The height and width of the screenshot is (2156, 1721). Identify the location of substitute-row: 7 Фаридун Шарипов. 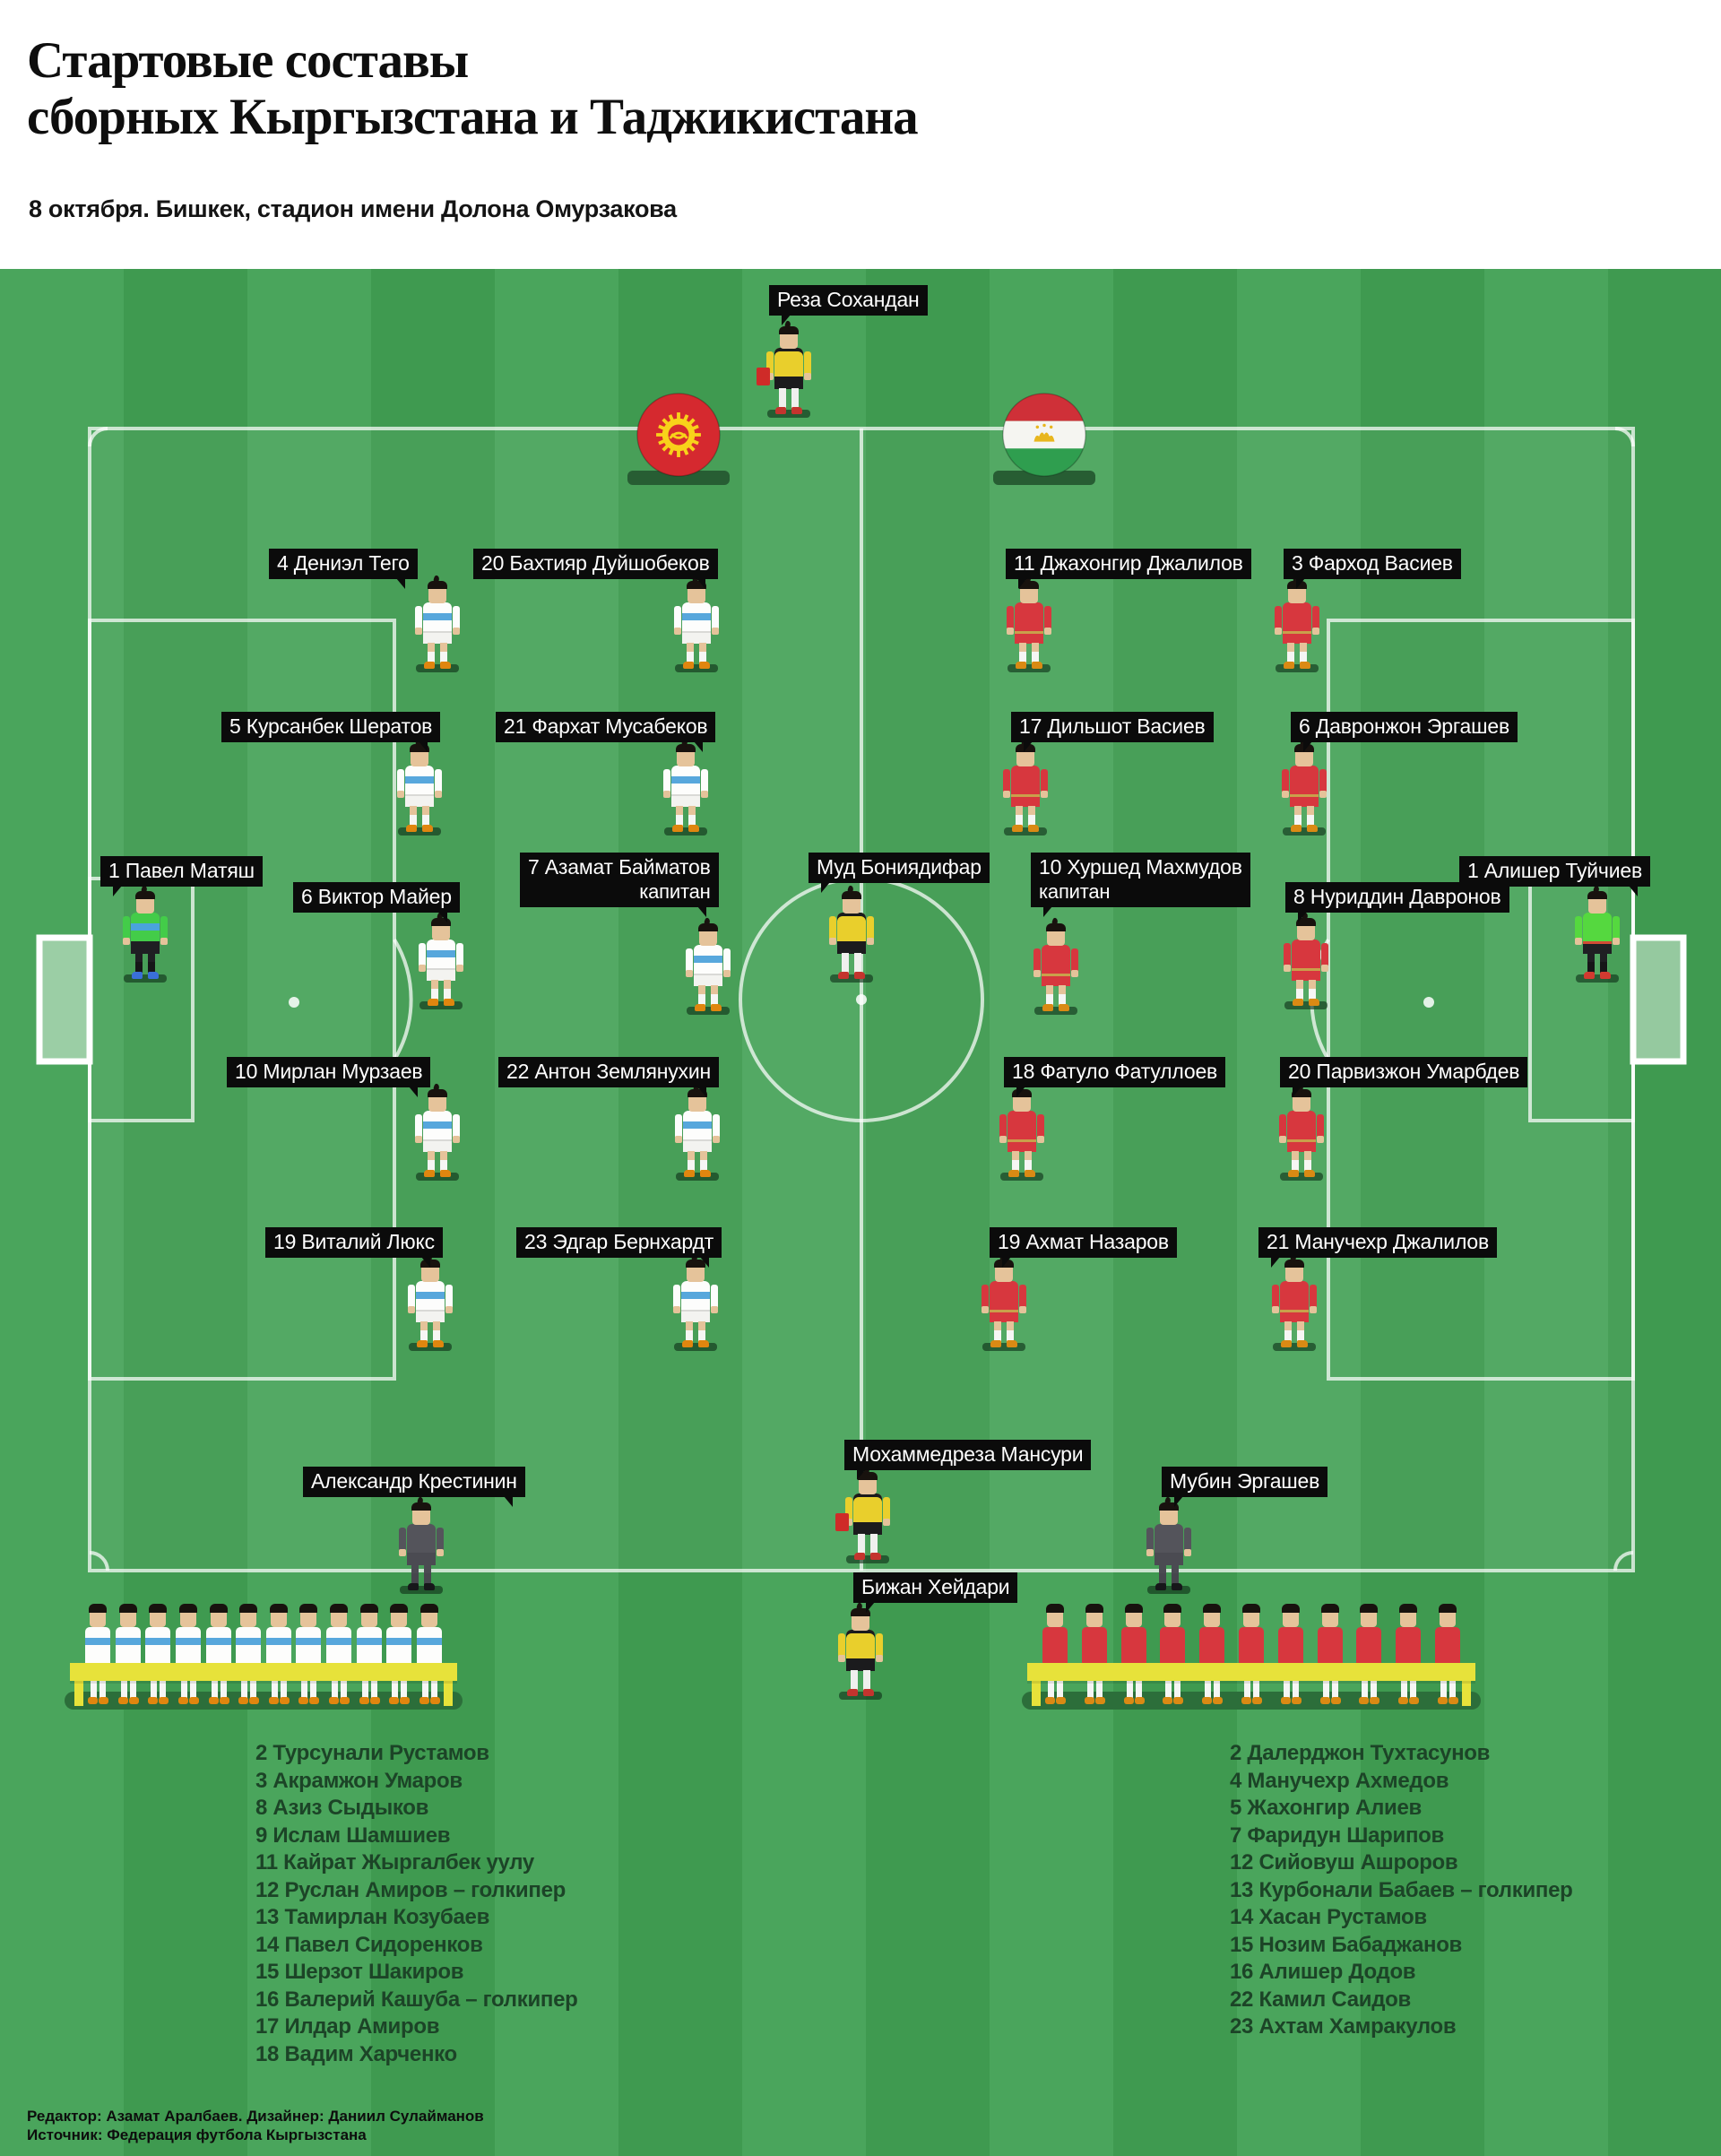
(1337, 1836).